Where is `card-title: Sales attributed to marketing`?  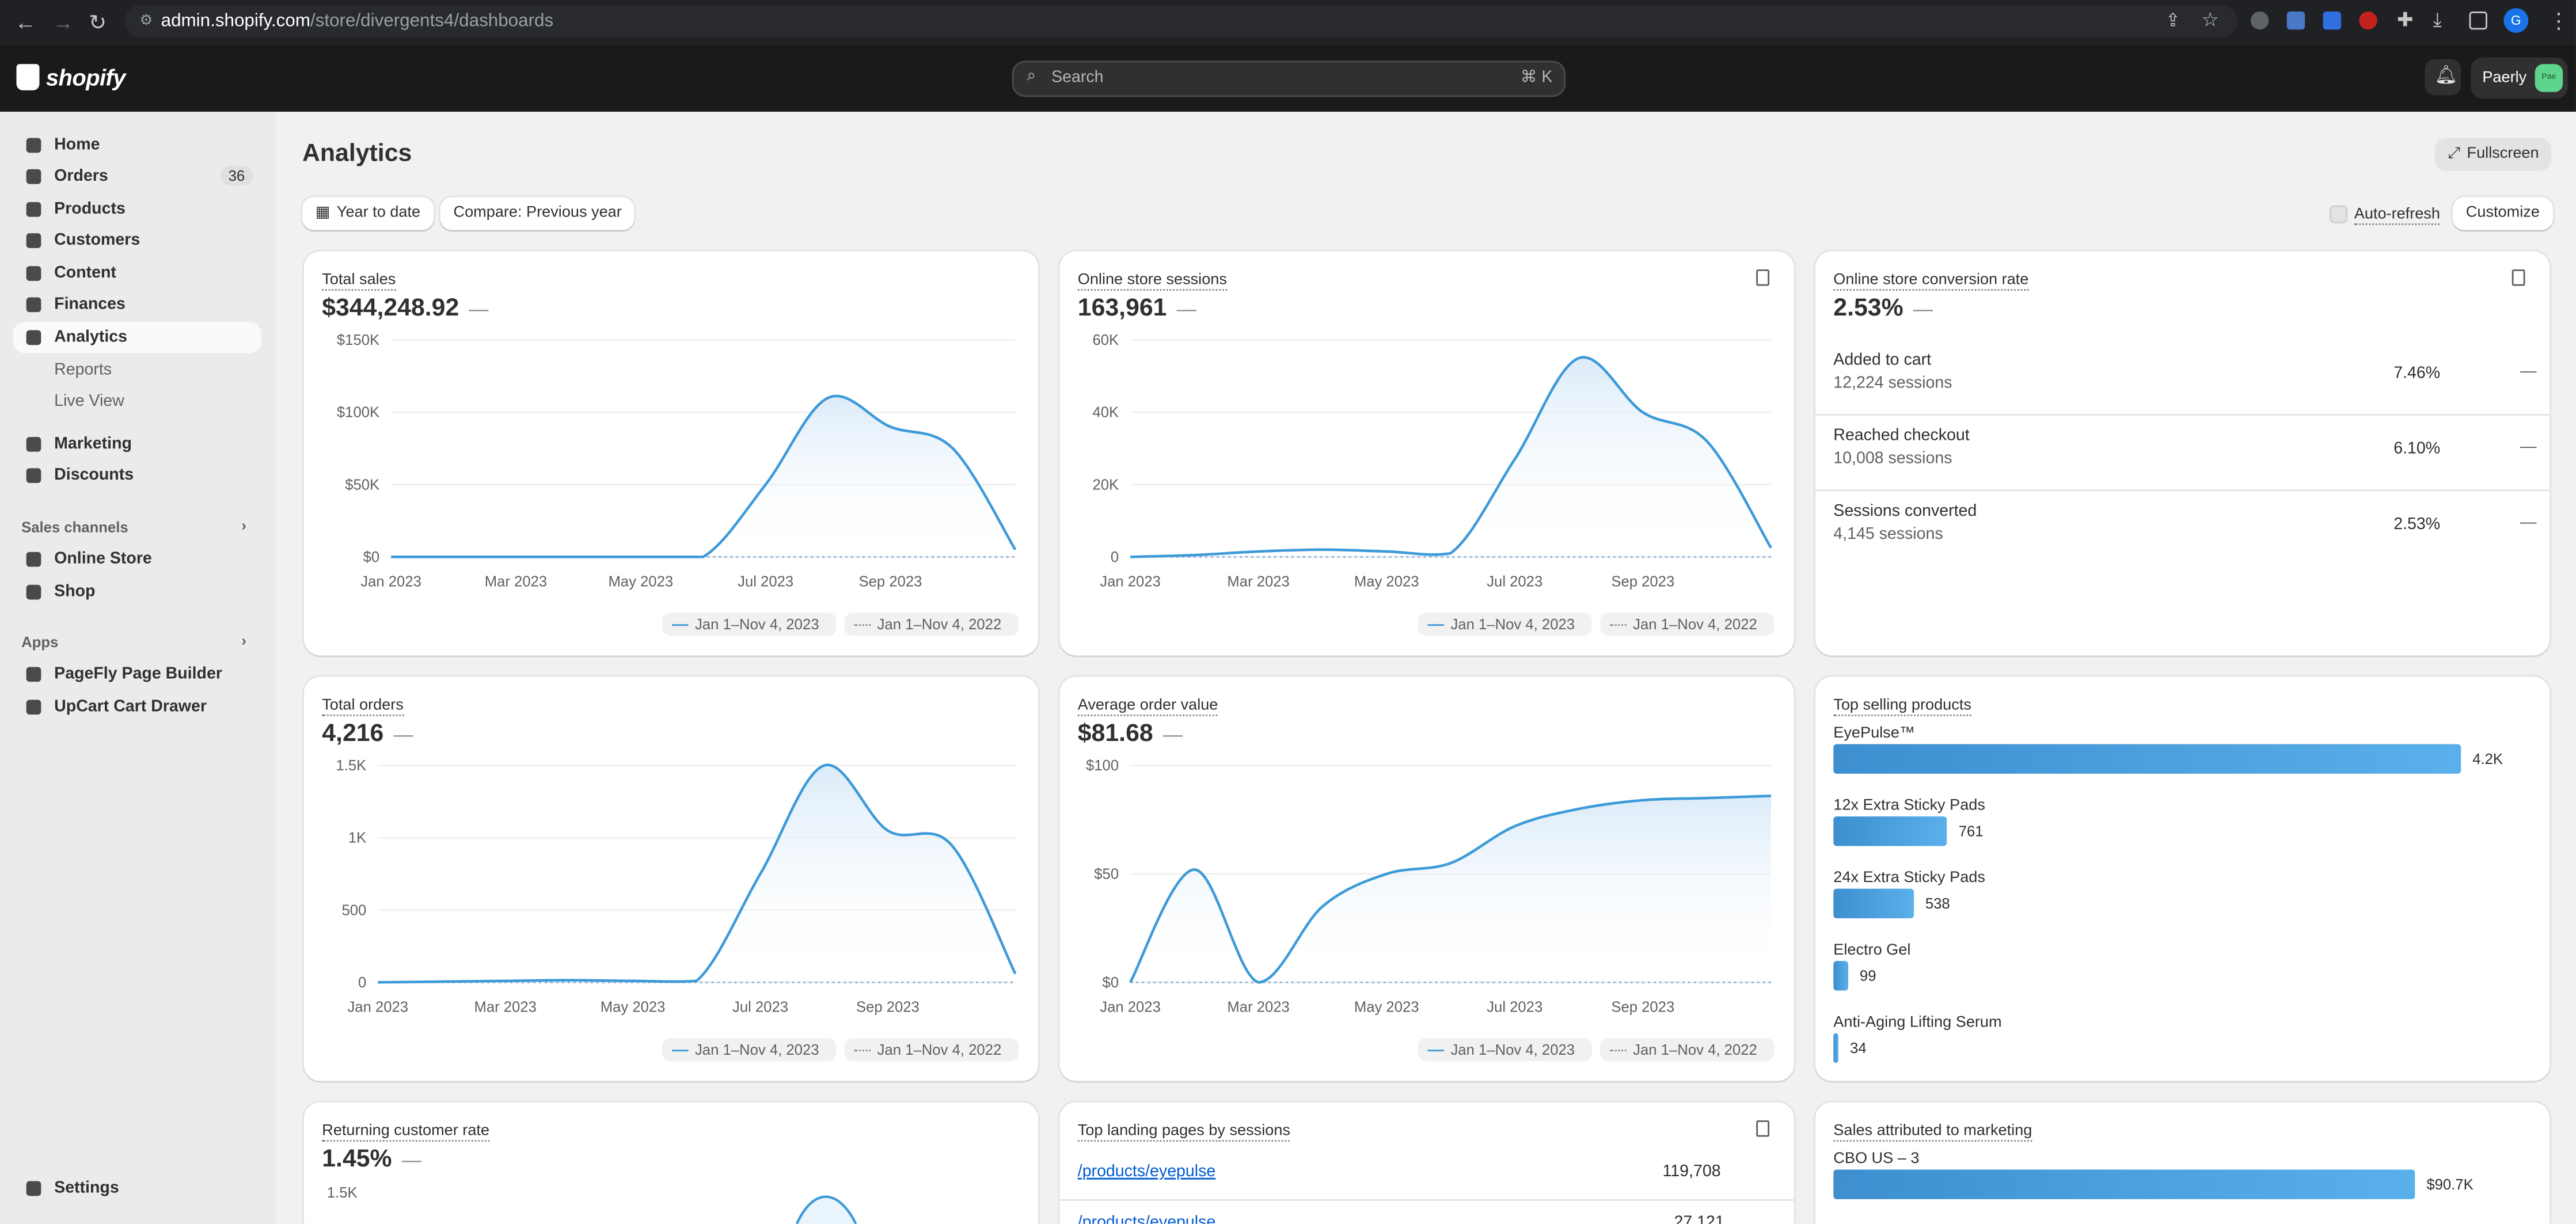
card-title: Sales attributed to marketing is located at coordinates (1932, 1132).